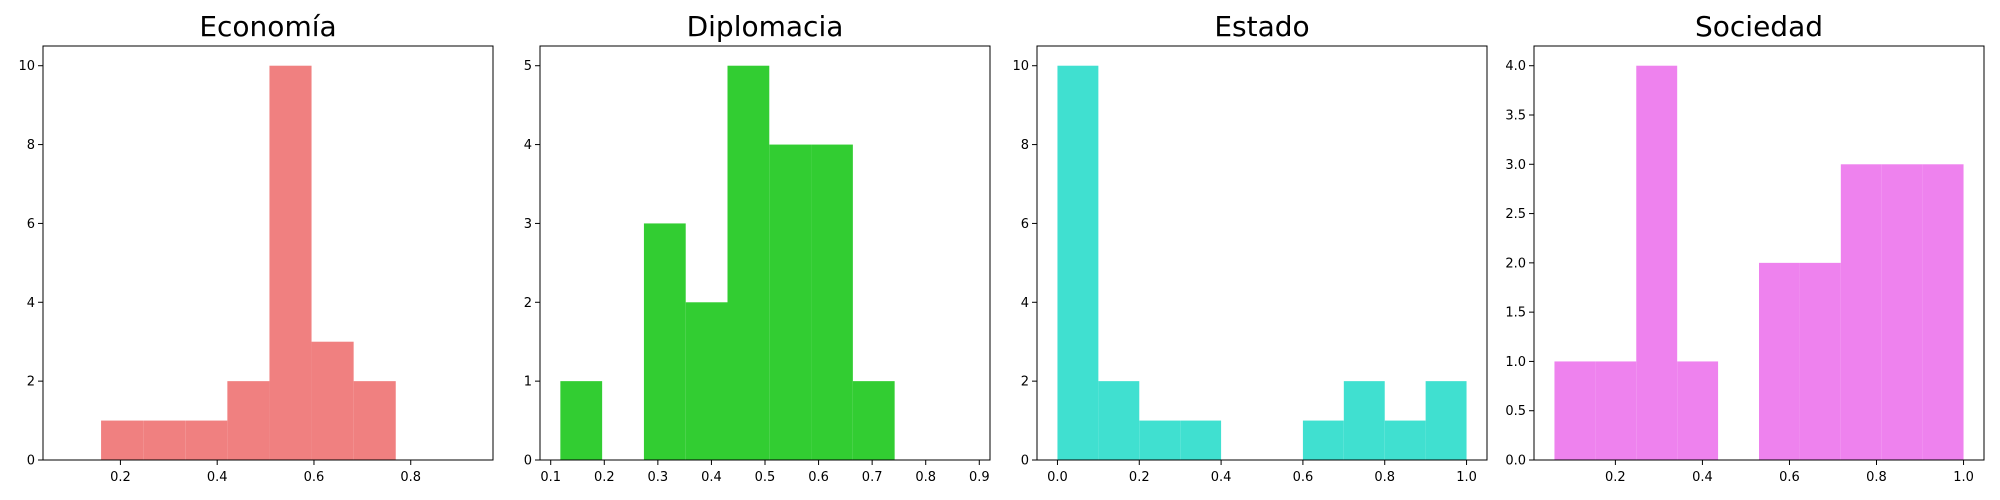 The image size is (2000, 500). What do you see at coordinates (528, 224) in the screenshot?
I see `y-tick-label: 3` at bounding box center [528, 224].